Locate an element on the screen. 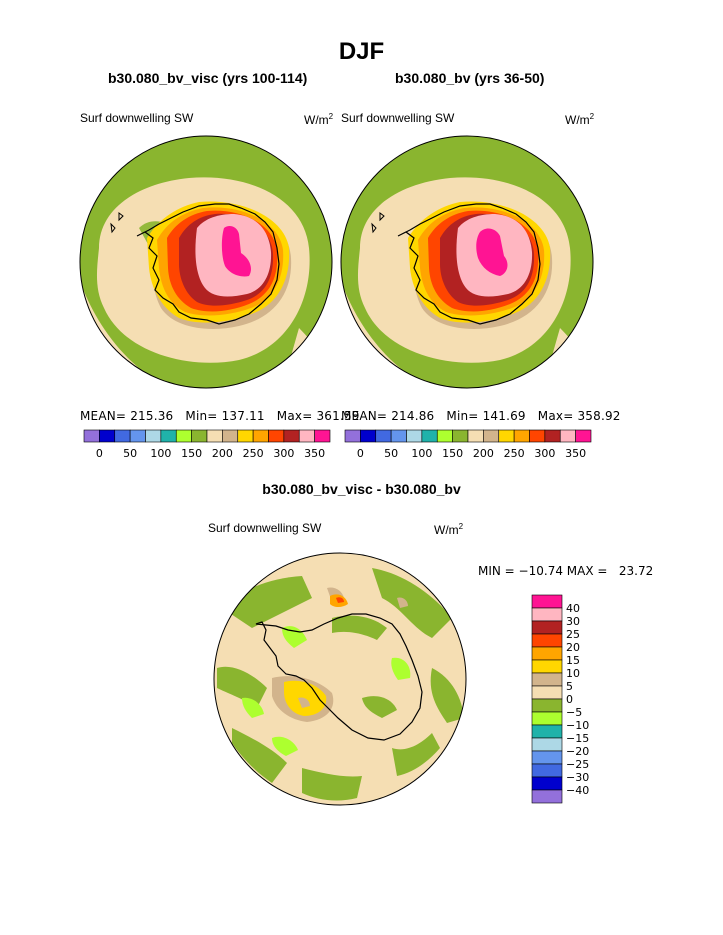  right-stats: MEAN= 214.86 Min= 141.69 Max= 358.92 is located at coordinates (481, 416).